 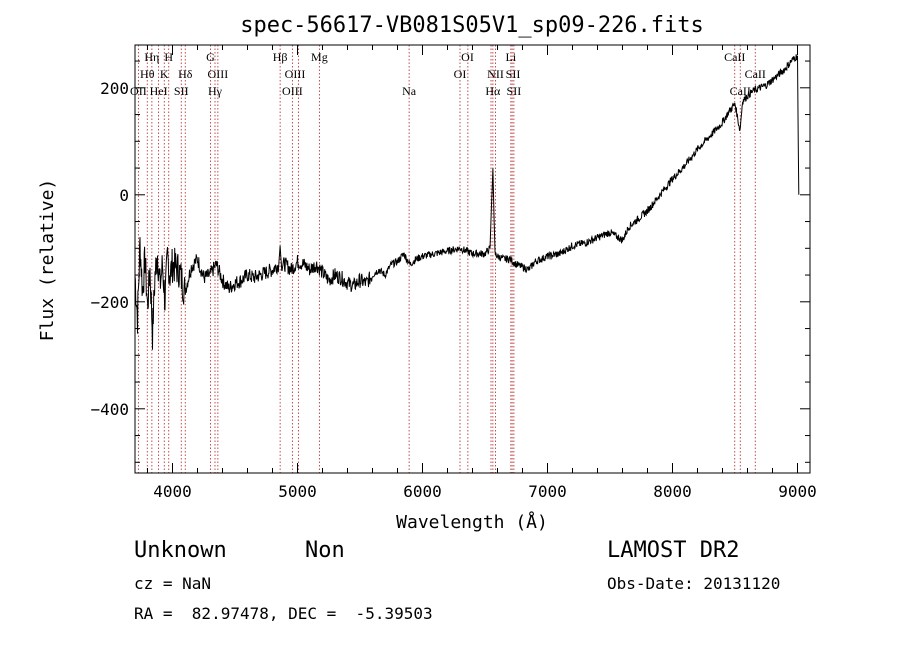 I want to click on spectral-line-label: K, so click(x=164, y=74).